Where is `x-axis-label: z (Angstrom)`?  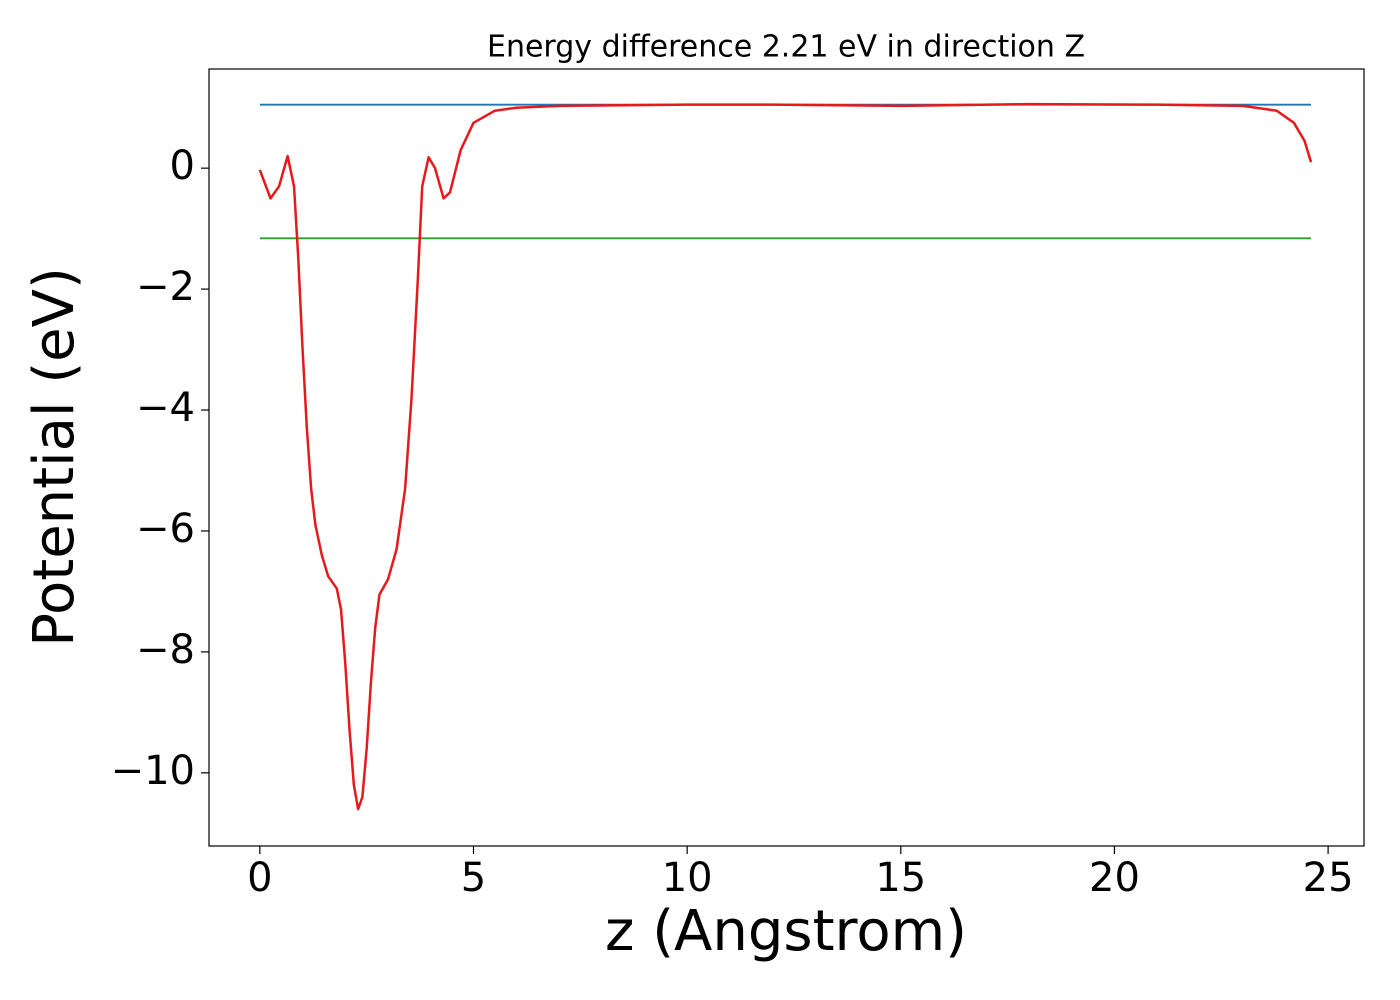 x-axis-label: z (Angstrom) is located at coordinates (786, 931).